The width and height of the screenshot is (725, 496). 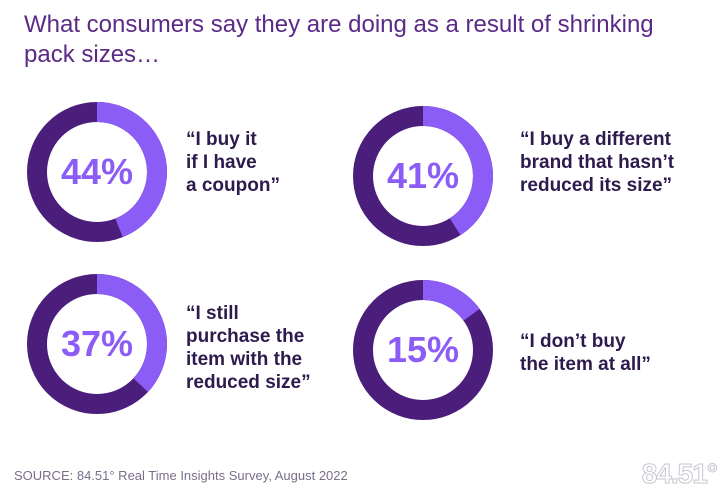 I want to click on donut-chart-different-brand: 41%, so click(x=423, y=176).